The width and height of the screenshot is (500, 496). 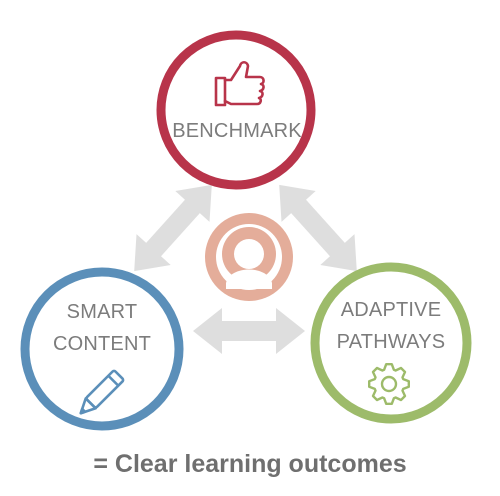 What do you see at coordinates (236, 110) in the screenshot?
I see `benchmark-node: BENCHMARK` at bounding box center [236, 110].